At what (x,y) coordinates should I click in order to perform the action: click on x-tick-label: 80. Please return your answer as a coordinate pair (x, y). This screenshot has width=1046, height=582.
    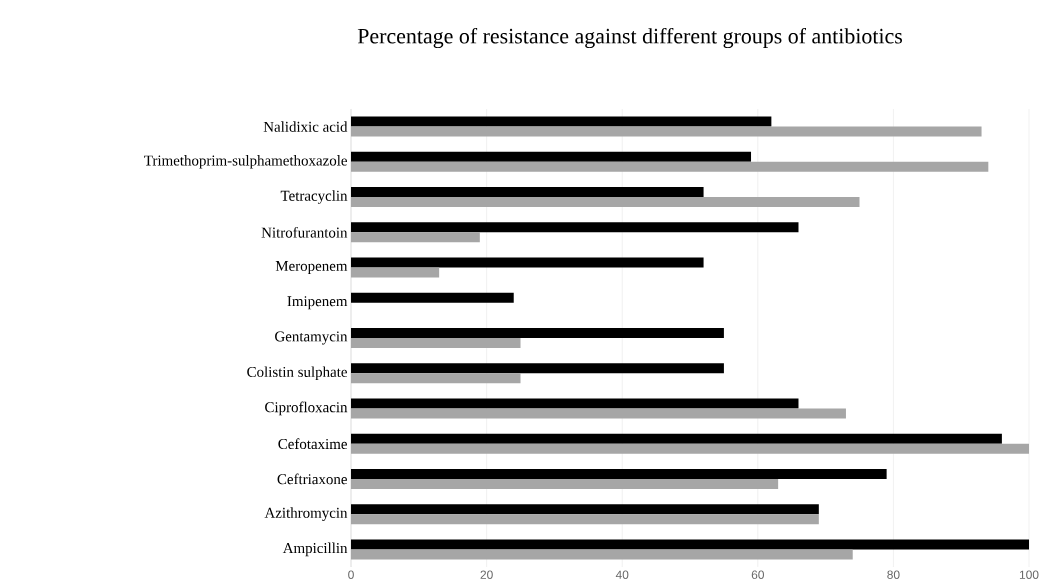
    Looking at the image, I should click on (893, 574).